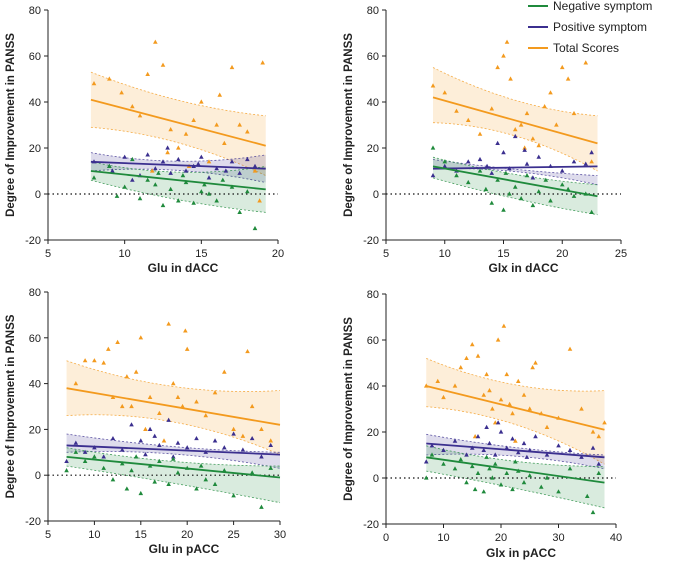  Describe the element at coordinates (602, 6) in the screenshot. I see `legend-label-negative: Negative symptom` at that location.